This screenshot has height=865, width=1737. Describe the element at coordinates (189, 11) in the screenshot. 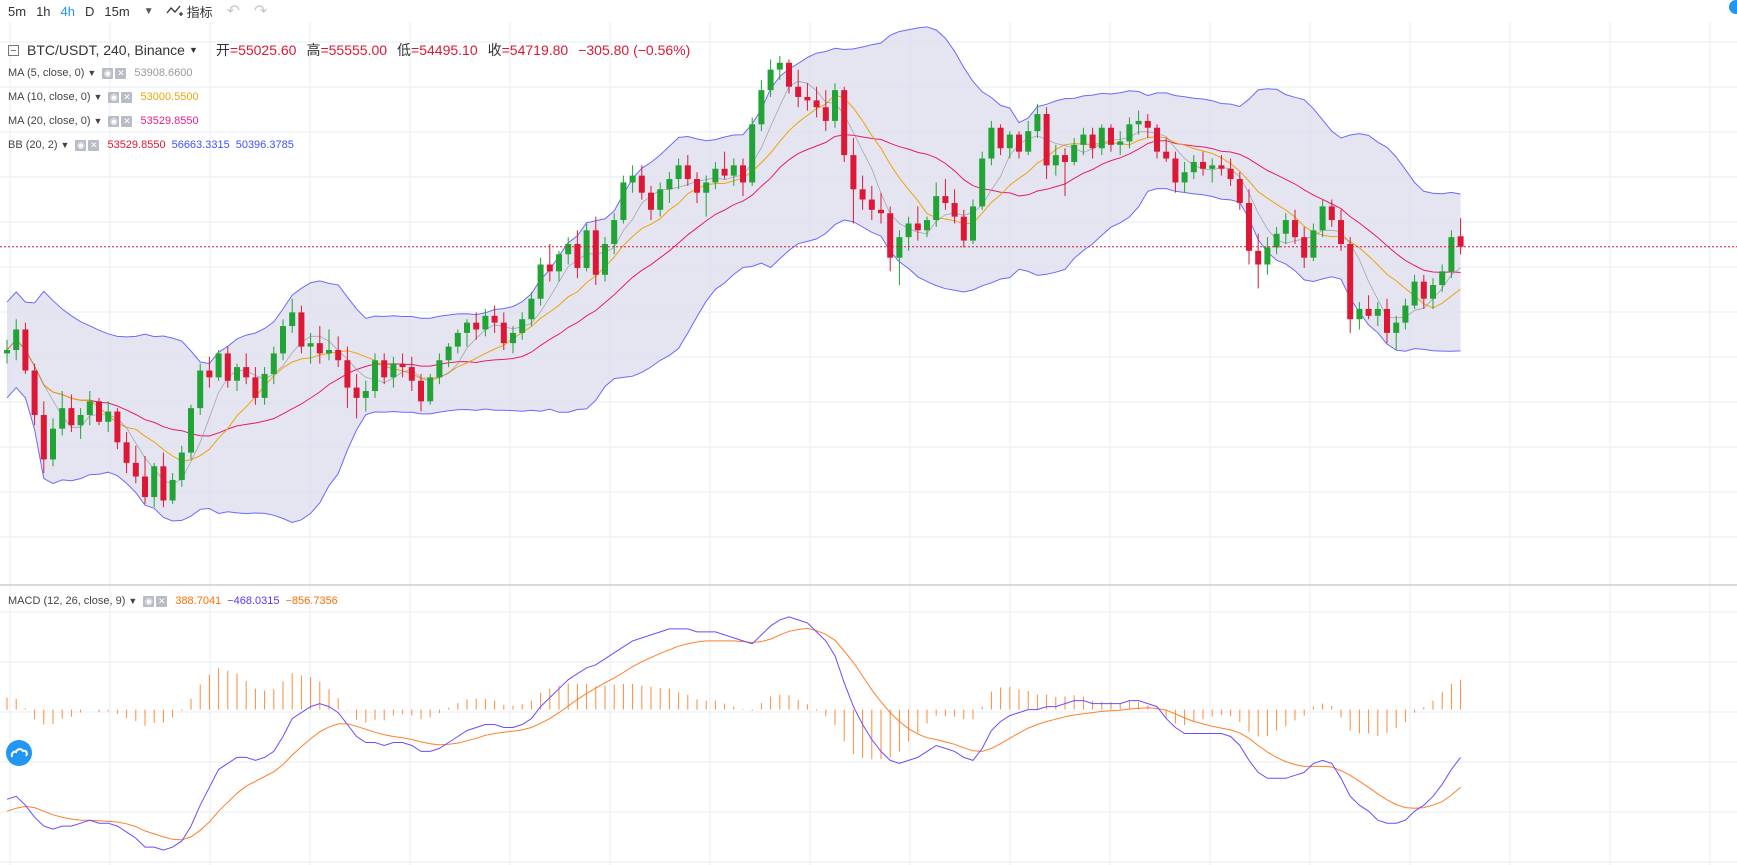

I see `indicators-button: 指标` at that location.